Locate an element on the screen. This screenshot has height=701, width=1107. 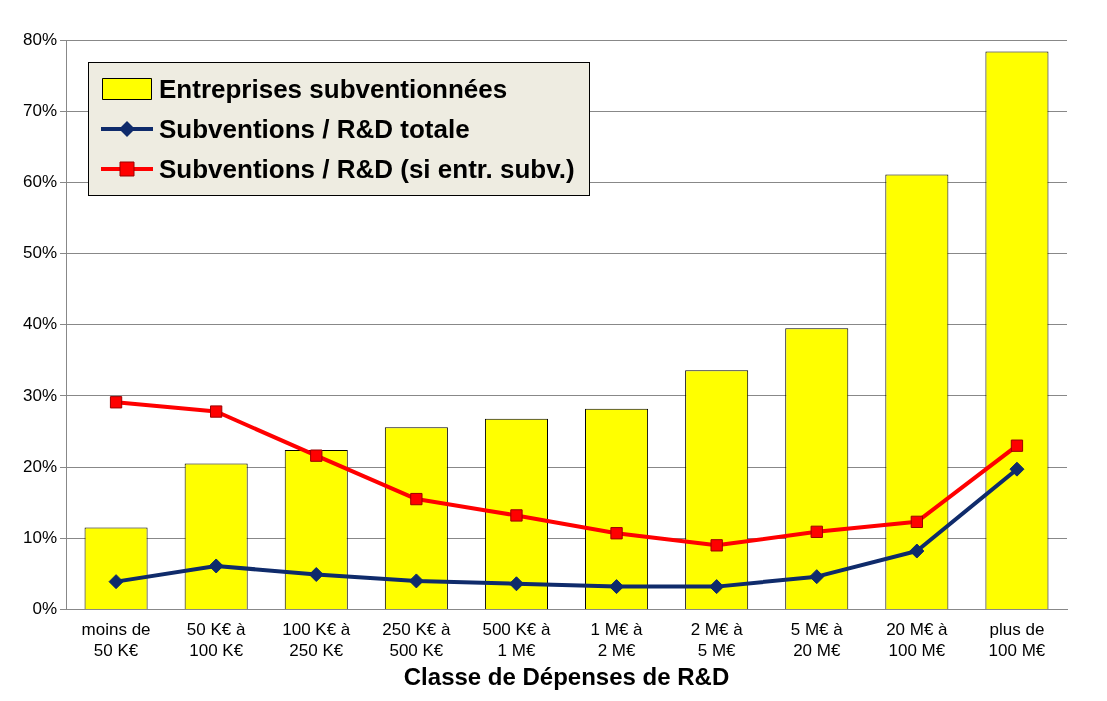
y-tick-label: 70% is located at coordinates (40, 110).